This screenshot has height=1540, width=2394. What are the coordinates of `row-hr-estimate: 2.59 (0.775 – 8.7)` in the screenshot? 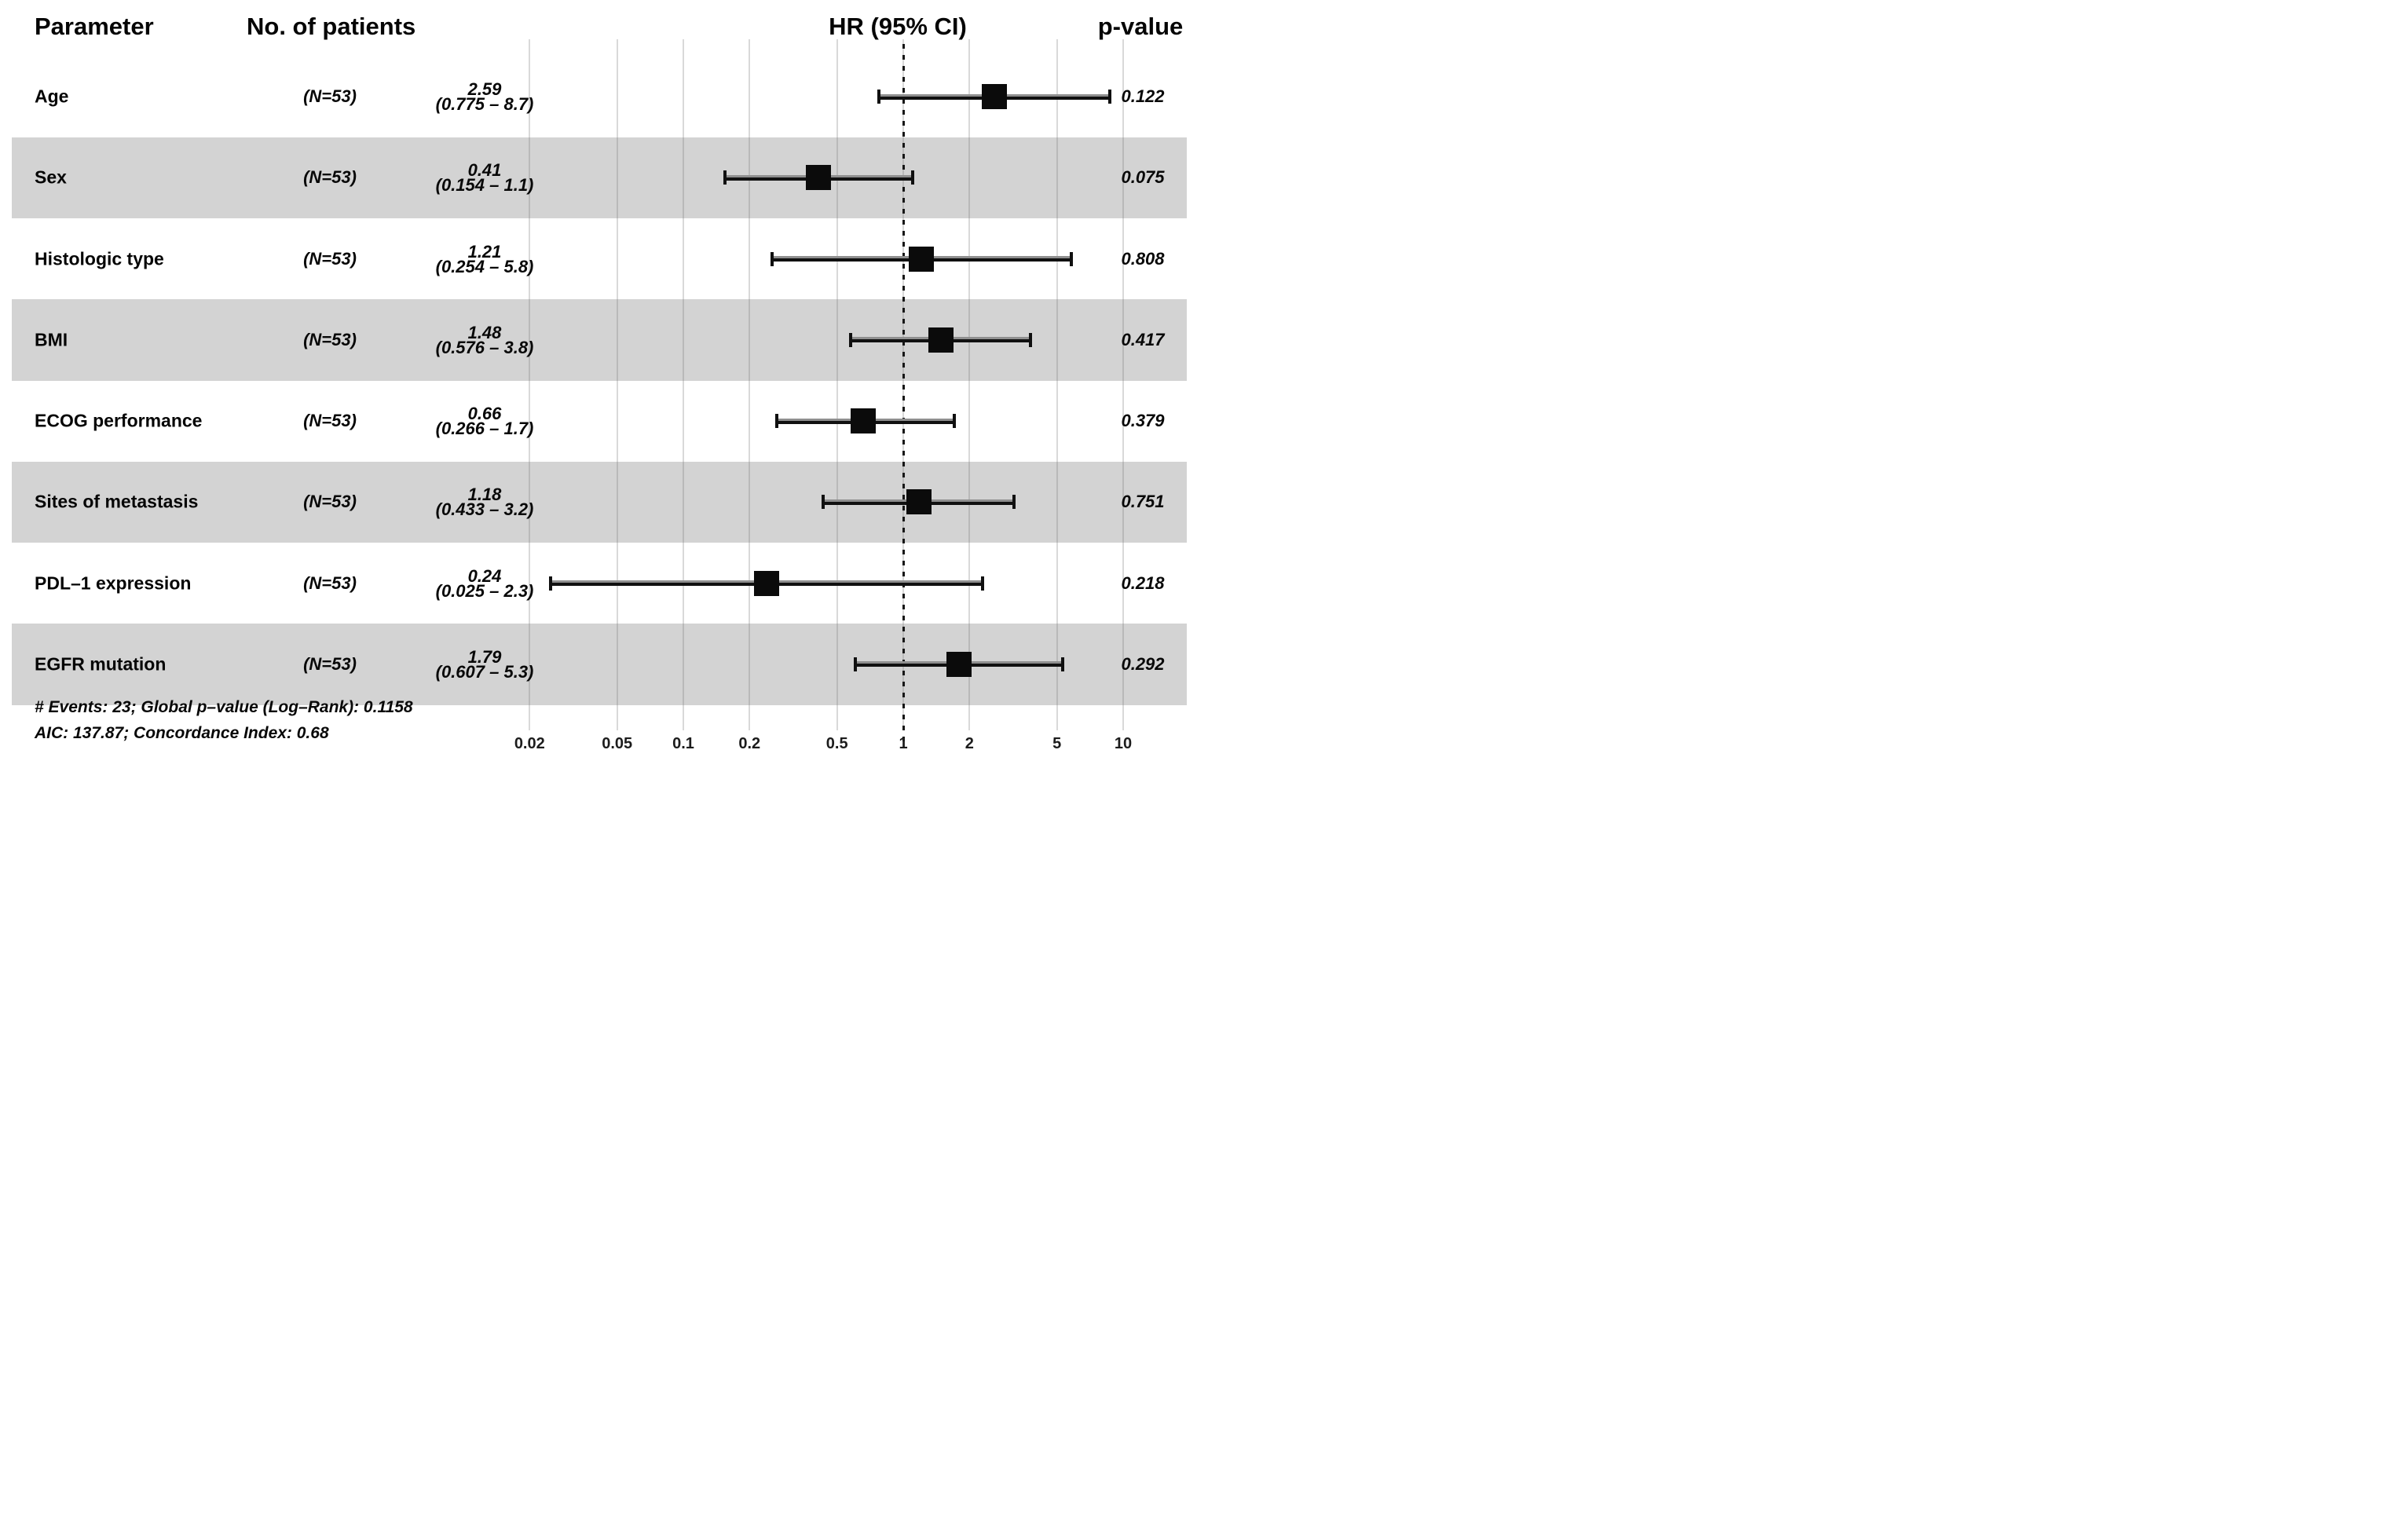 It's located at (484, 97).